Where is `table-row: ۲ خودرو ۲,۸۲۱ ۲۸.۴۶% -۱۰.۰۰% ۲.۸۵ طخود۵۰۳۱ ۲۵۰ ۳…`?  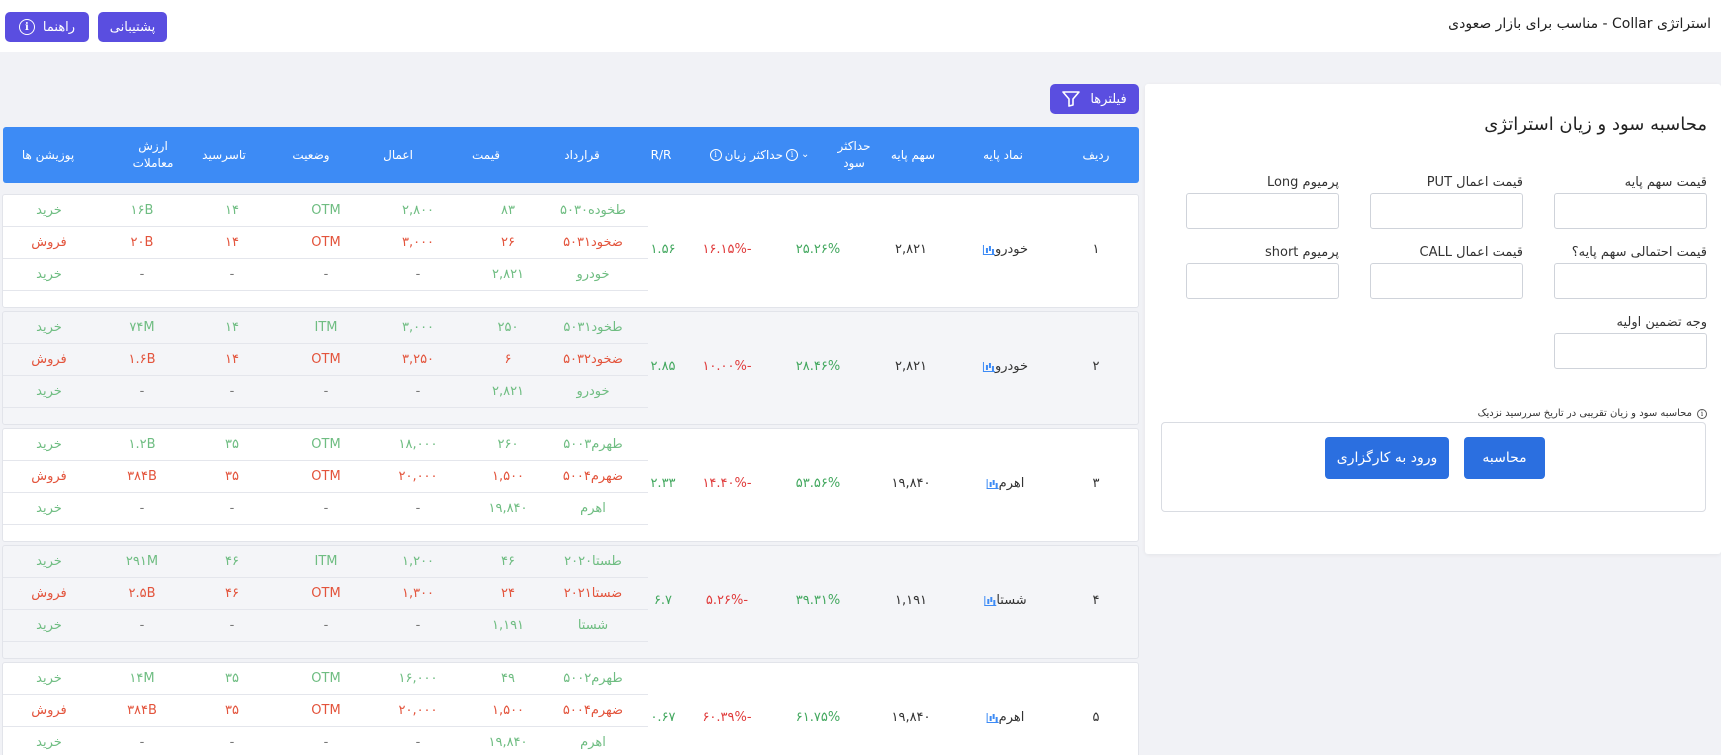
table-row: ۲ خودرو ۲,۸۲۱ ۲۸.۴۶% -۱۰.۰۰% ۲.۸۵ طخود۵۰۳۱ ۲۵۰ ۳… is located at coordinates (570, 368).